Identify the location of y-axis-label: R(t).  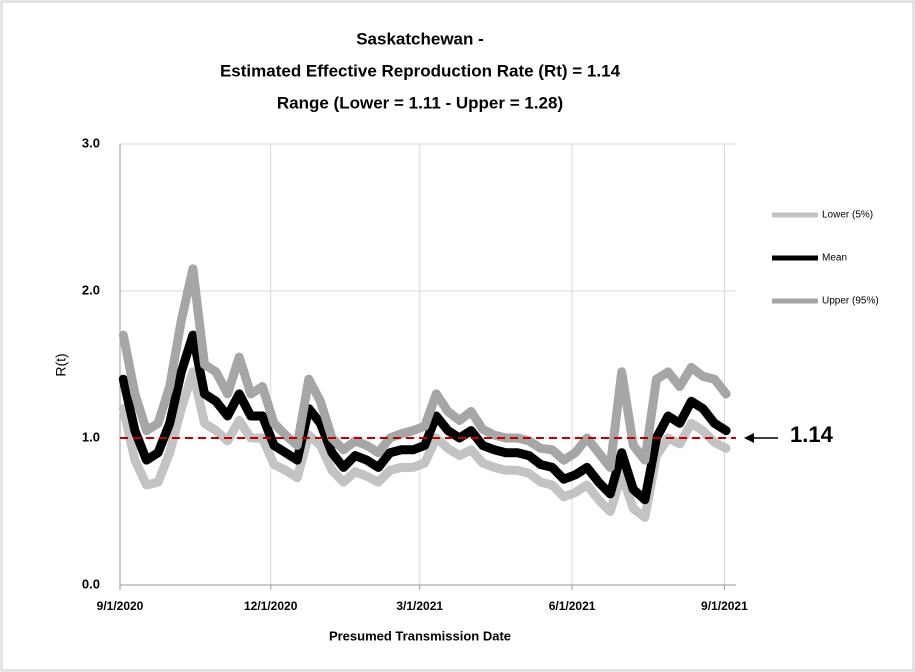
(61, 364).